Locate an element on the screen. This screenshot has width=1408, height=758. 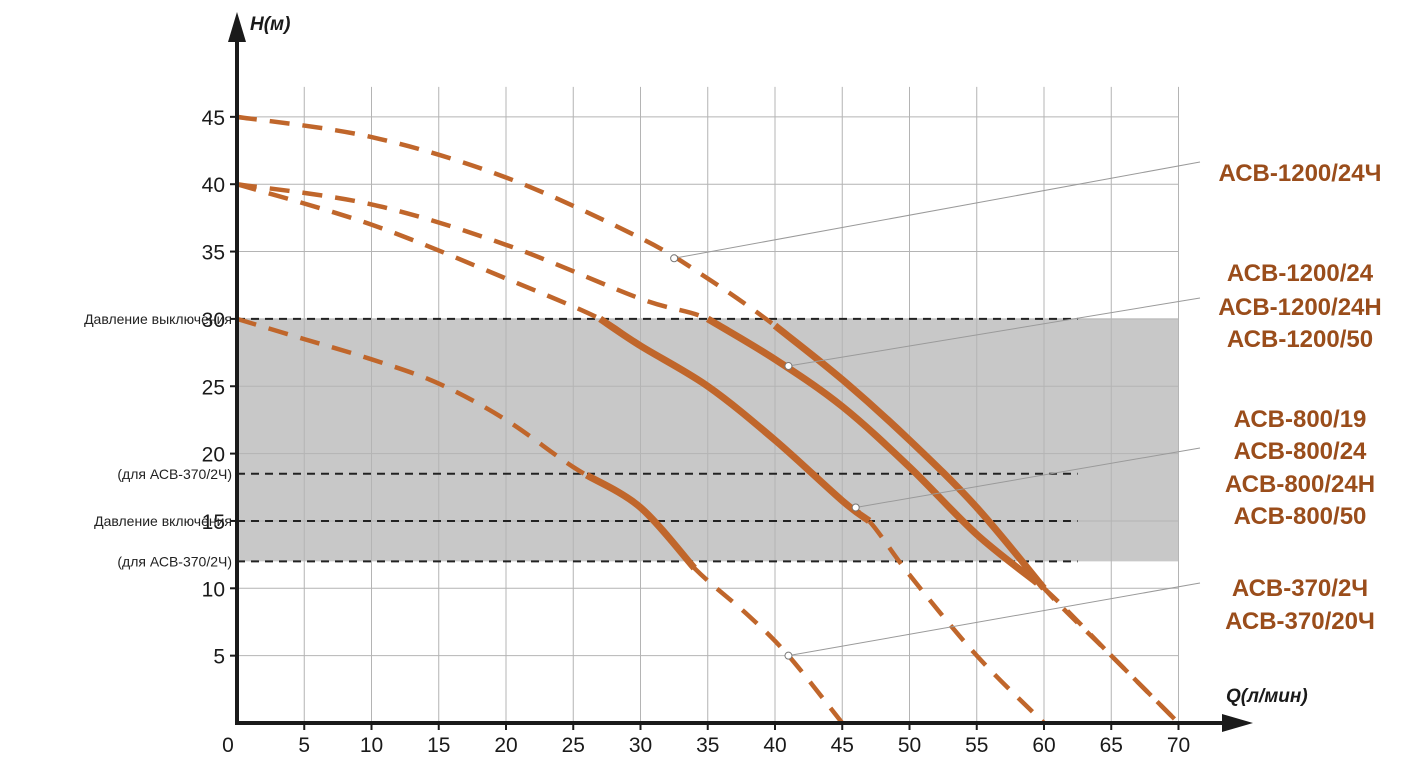
x-axis-title: Q(л/мин) is located at coordinates (1267, 696).